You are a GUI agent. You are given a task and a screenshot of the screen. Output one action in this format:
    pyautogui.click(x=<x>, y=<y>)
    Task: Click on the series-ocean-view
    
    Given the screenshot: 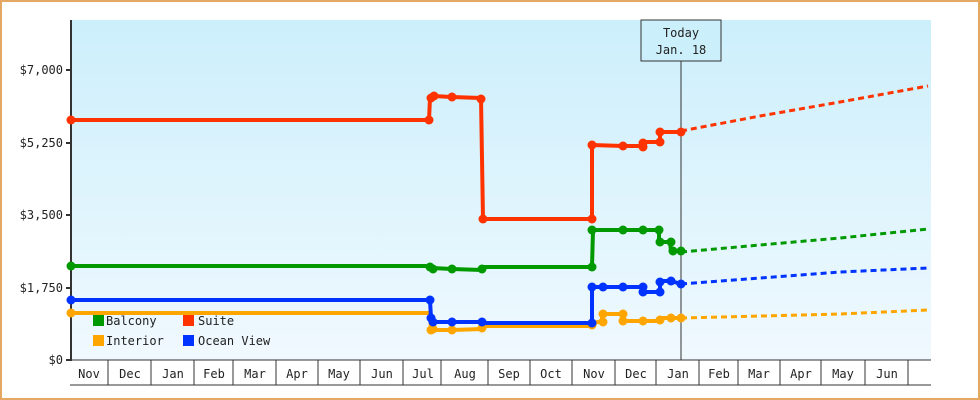 What is the action you would take?
    pyautogui.click(x=376, y=302)
    